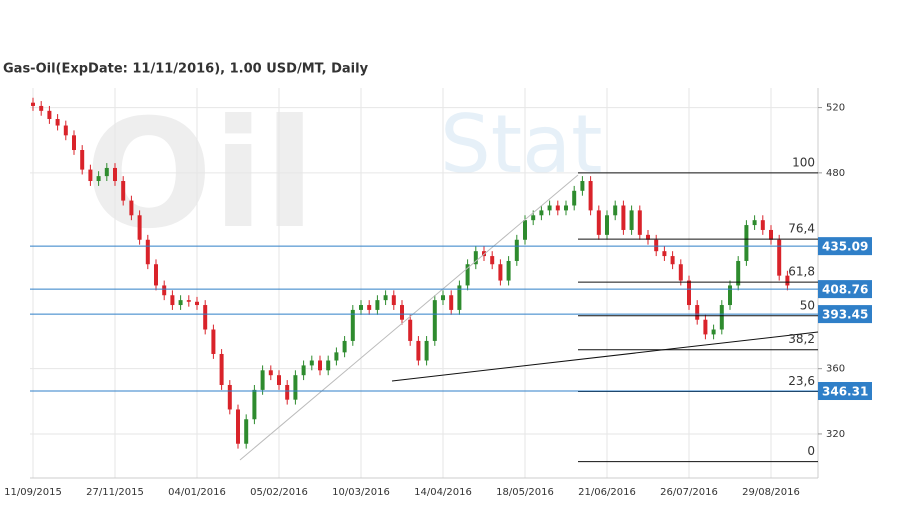 This screenshot has height=509, width=909. What do you see at coordinates (845, 315) in the screenshot?
I see `level-label: 393.45` at bounding box center [845, 315].